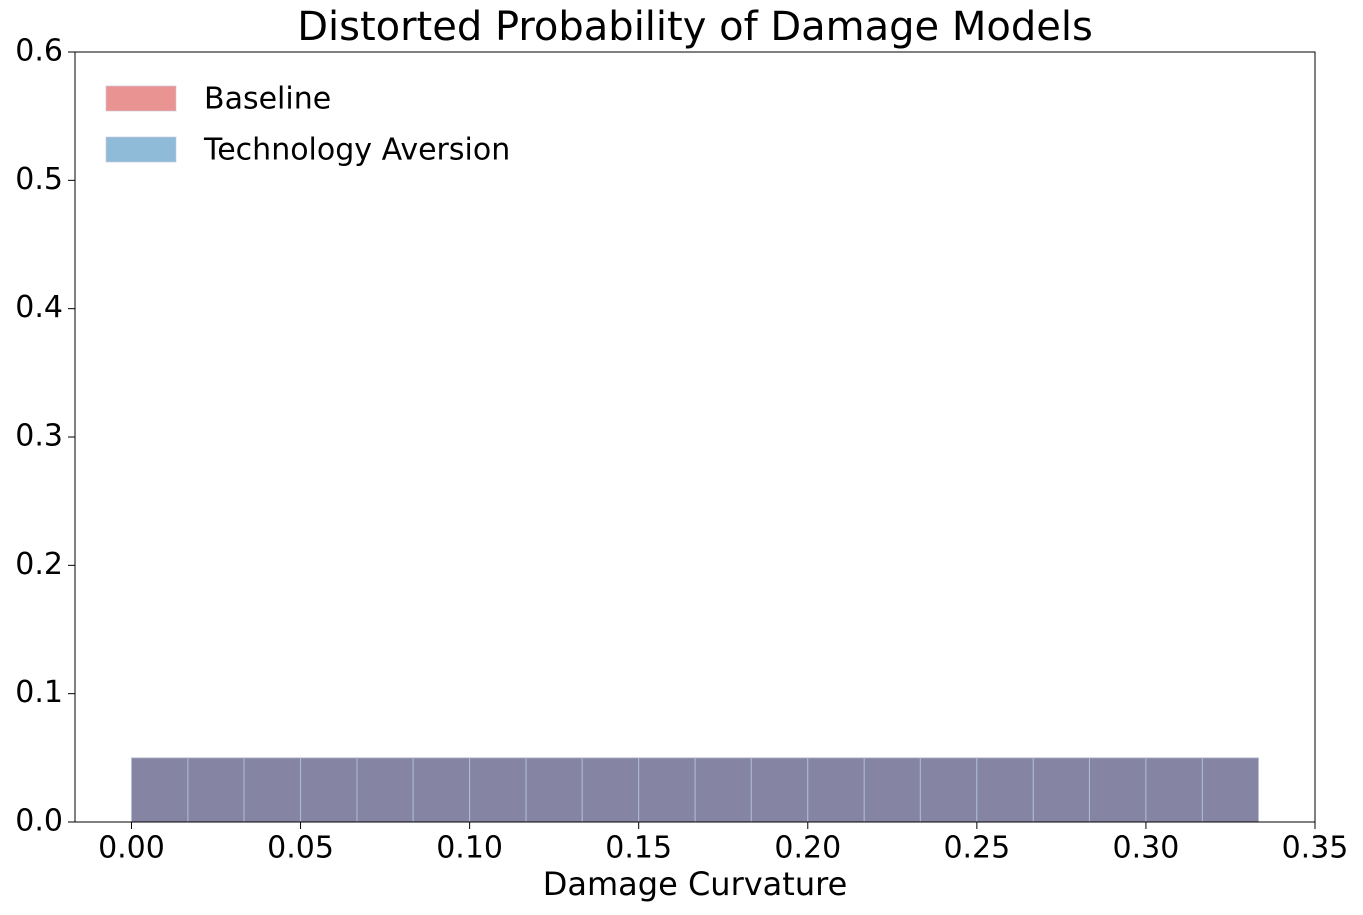  I want to click on y-tick-label: 0.4, so click(39, 307).